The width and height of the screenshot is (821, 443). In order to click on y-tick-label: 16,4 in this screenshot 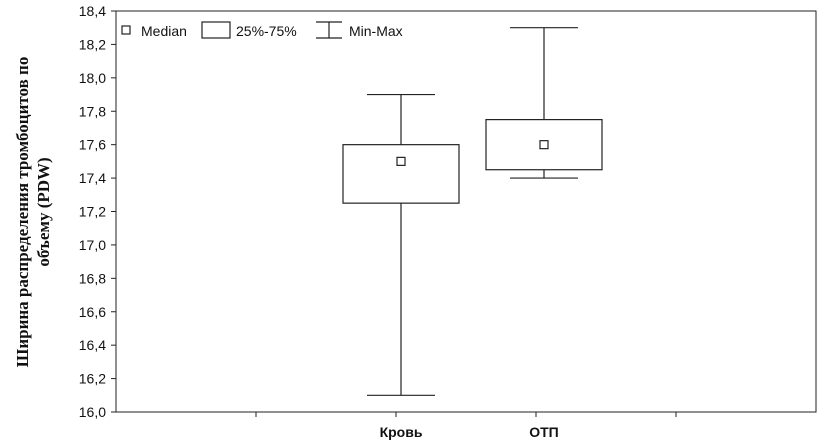, I will do `click(92, 345)`.